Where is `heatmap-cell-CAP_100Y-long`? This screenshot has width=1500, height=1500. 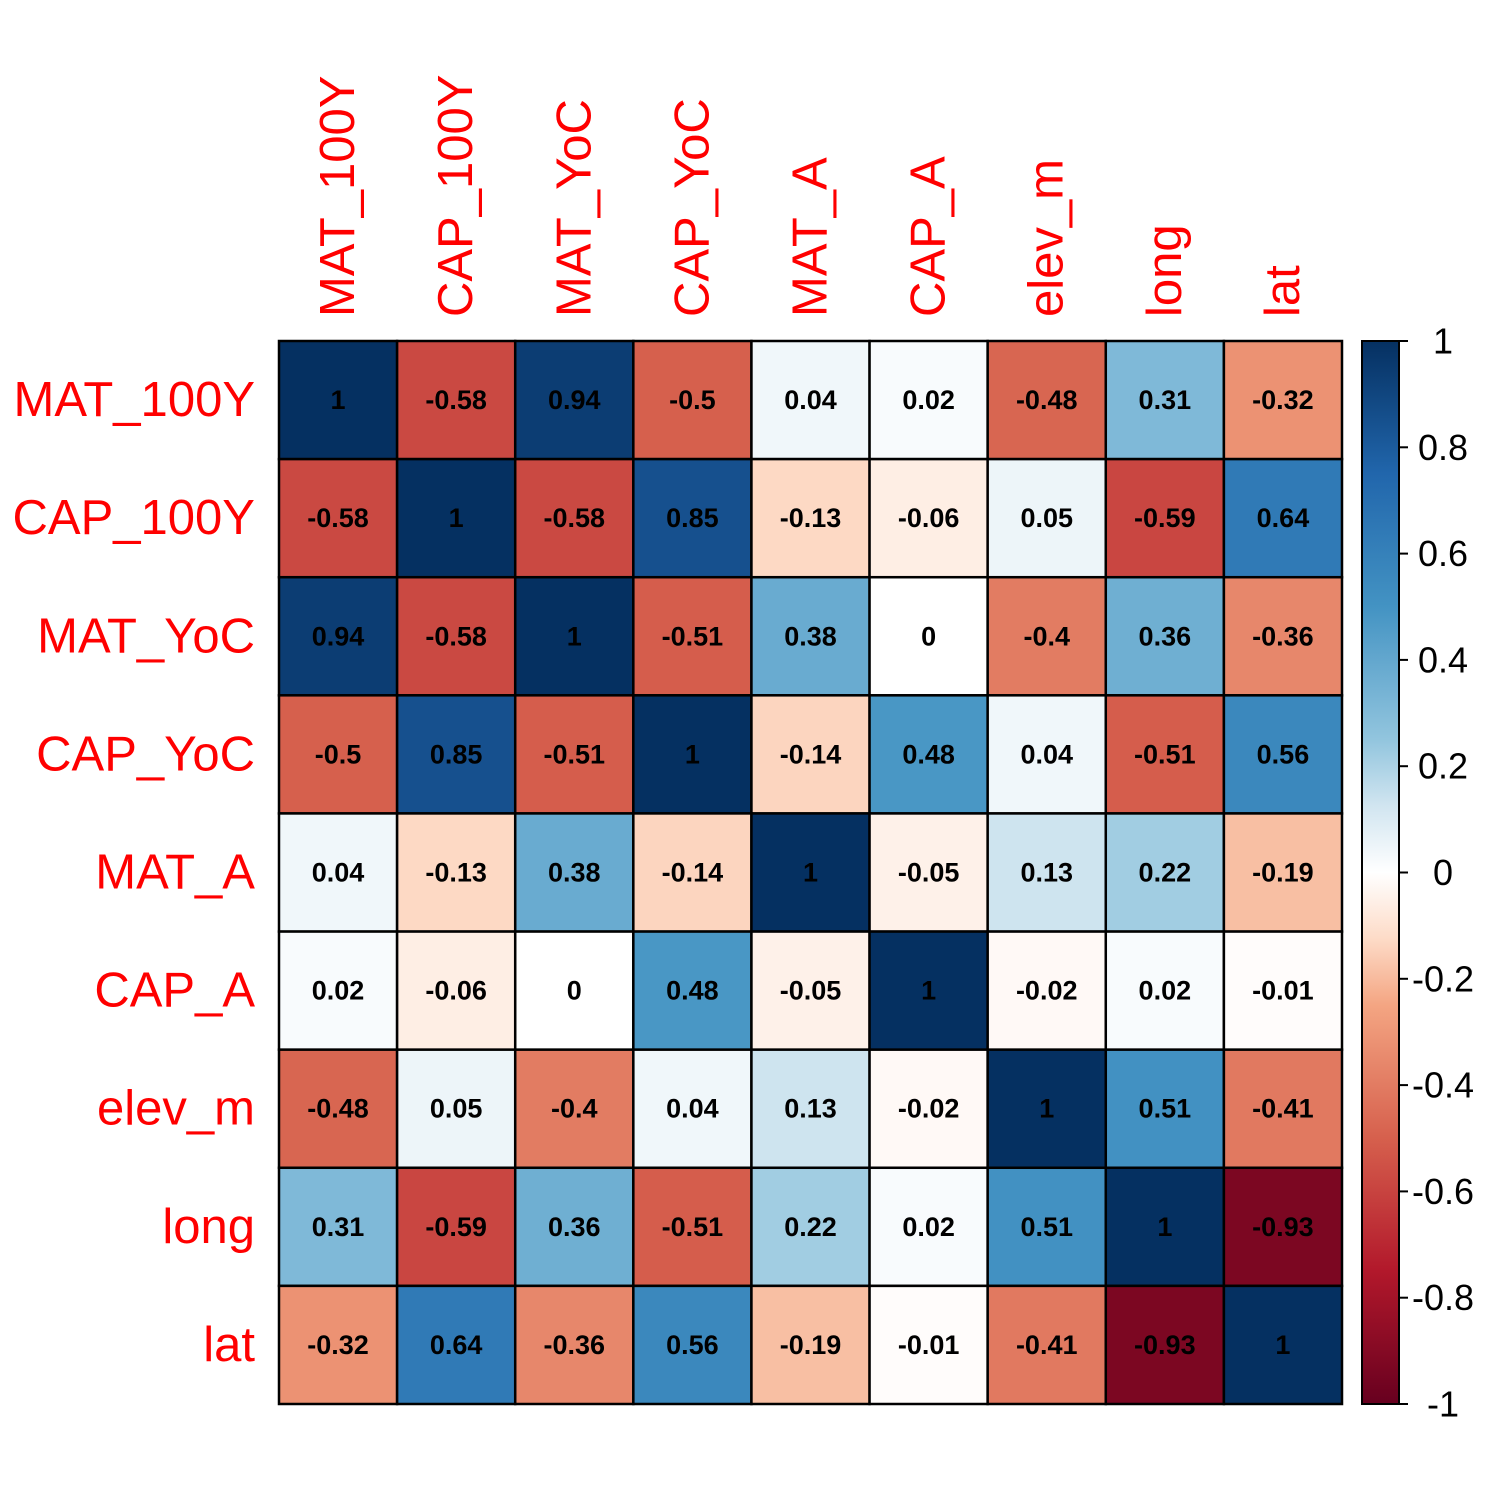
heatmap-cell-CAP_100Y-long is located at coordinates (1165, 518).